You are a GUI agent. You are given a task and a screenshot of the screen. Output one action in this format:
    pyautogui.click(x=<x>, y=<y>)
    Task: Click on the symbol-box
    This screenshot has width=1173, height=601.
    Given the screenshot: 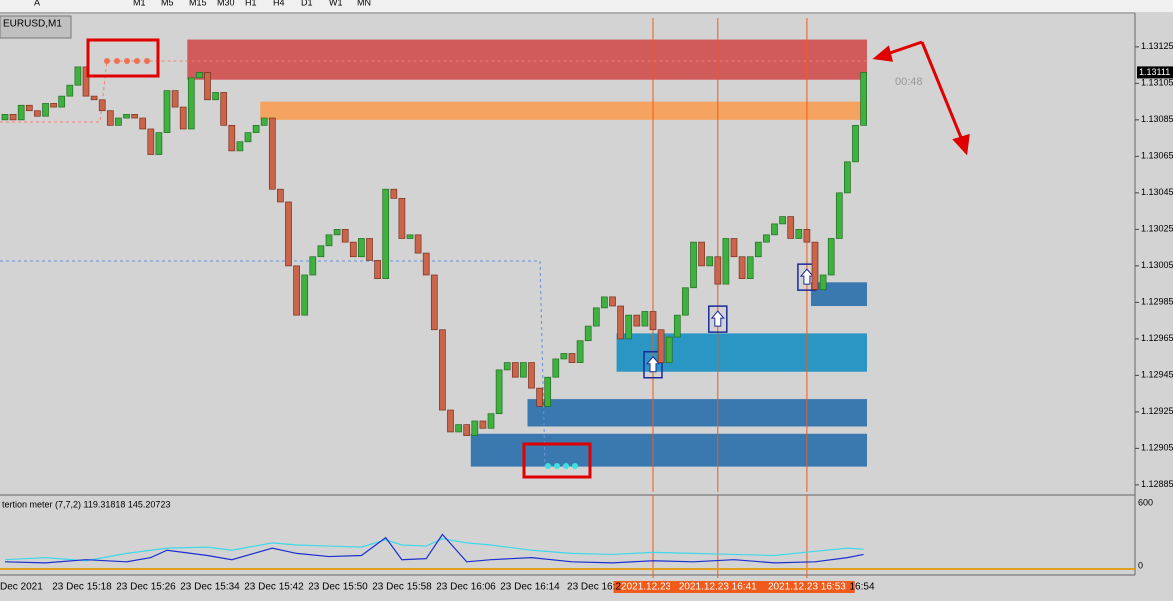 What is the action you would take?
    pyautogui.click(x=36, y=27)
    